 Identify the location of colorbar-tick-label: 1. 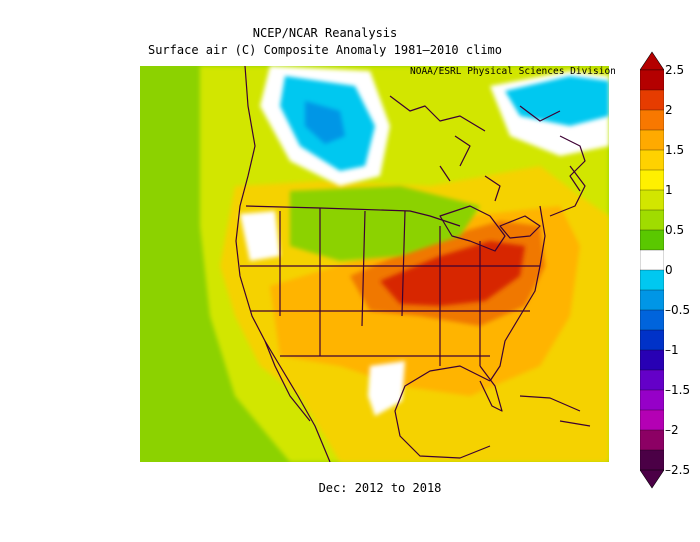
(669, 190).